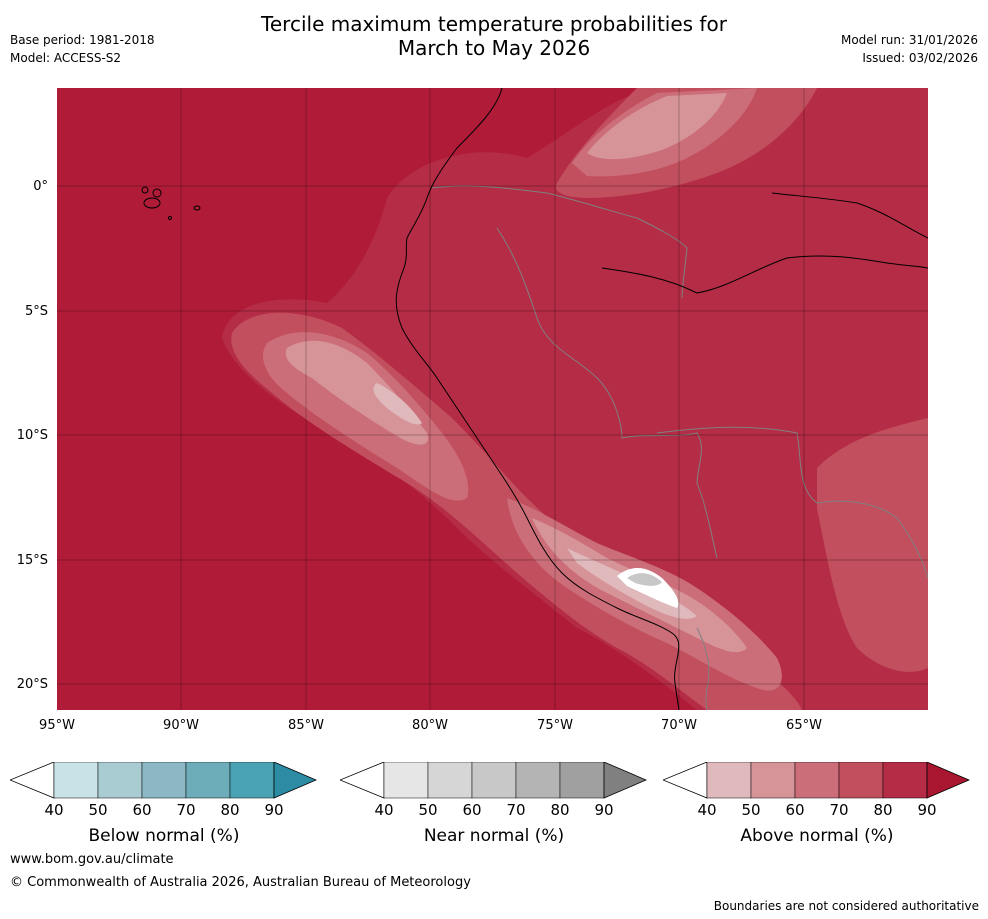  What do you see at coordinates (804, 725) in the screenshot?
I see `lon-label-65w: 65°W` at bounding box center [804, 725].